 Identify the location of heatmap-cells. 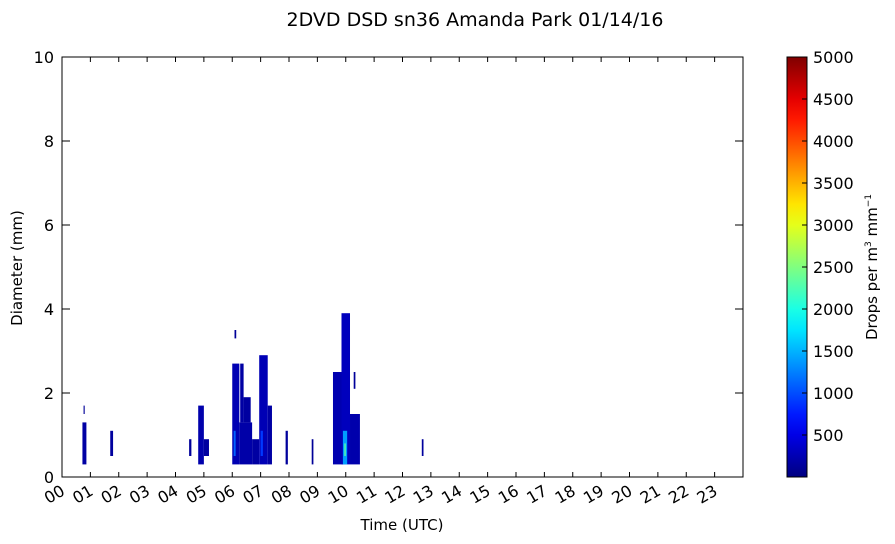
(253, 389).